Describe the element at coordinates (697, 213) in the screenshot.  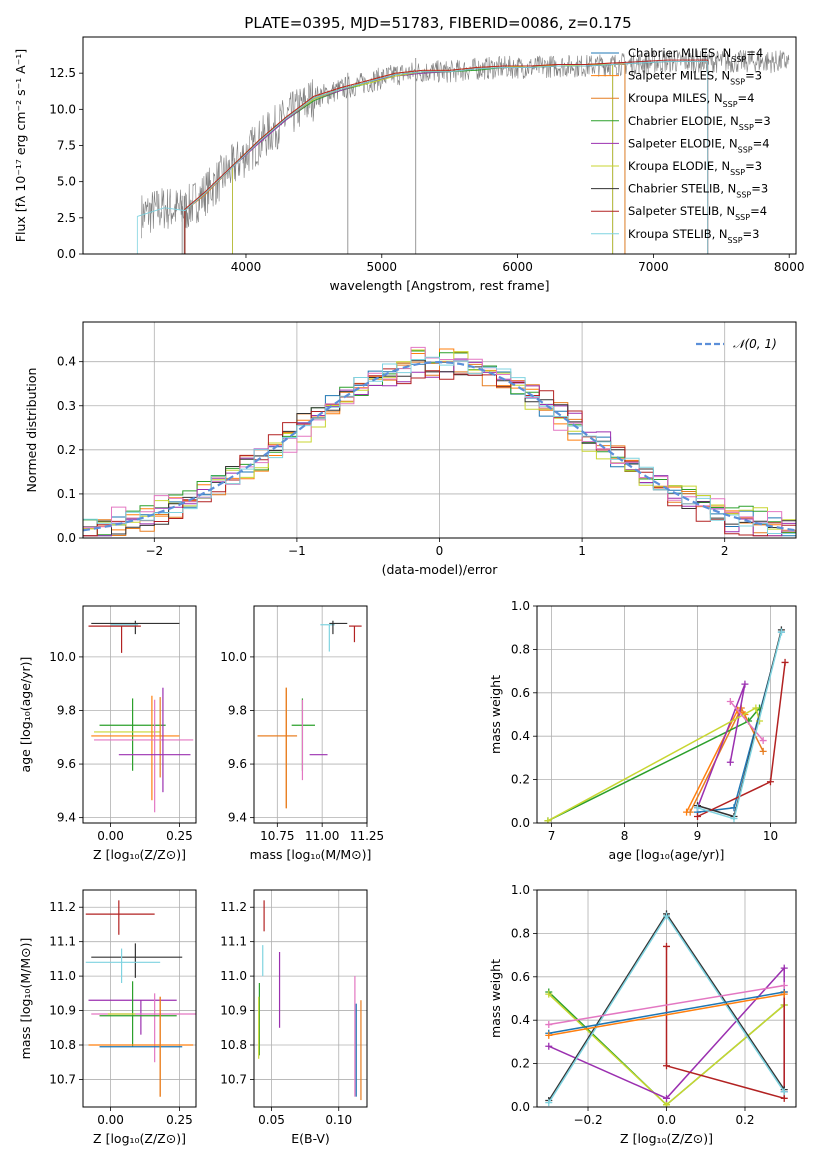
I see `spectrum-legend-label: Salpeter STELIB, NSSP=4` at that location.